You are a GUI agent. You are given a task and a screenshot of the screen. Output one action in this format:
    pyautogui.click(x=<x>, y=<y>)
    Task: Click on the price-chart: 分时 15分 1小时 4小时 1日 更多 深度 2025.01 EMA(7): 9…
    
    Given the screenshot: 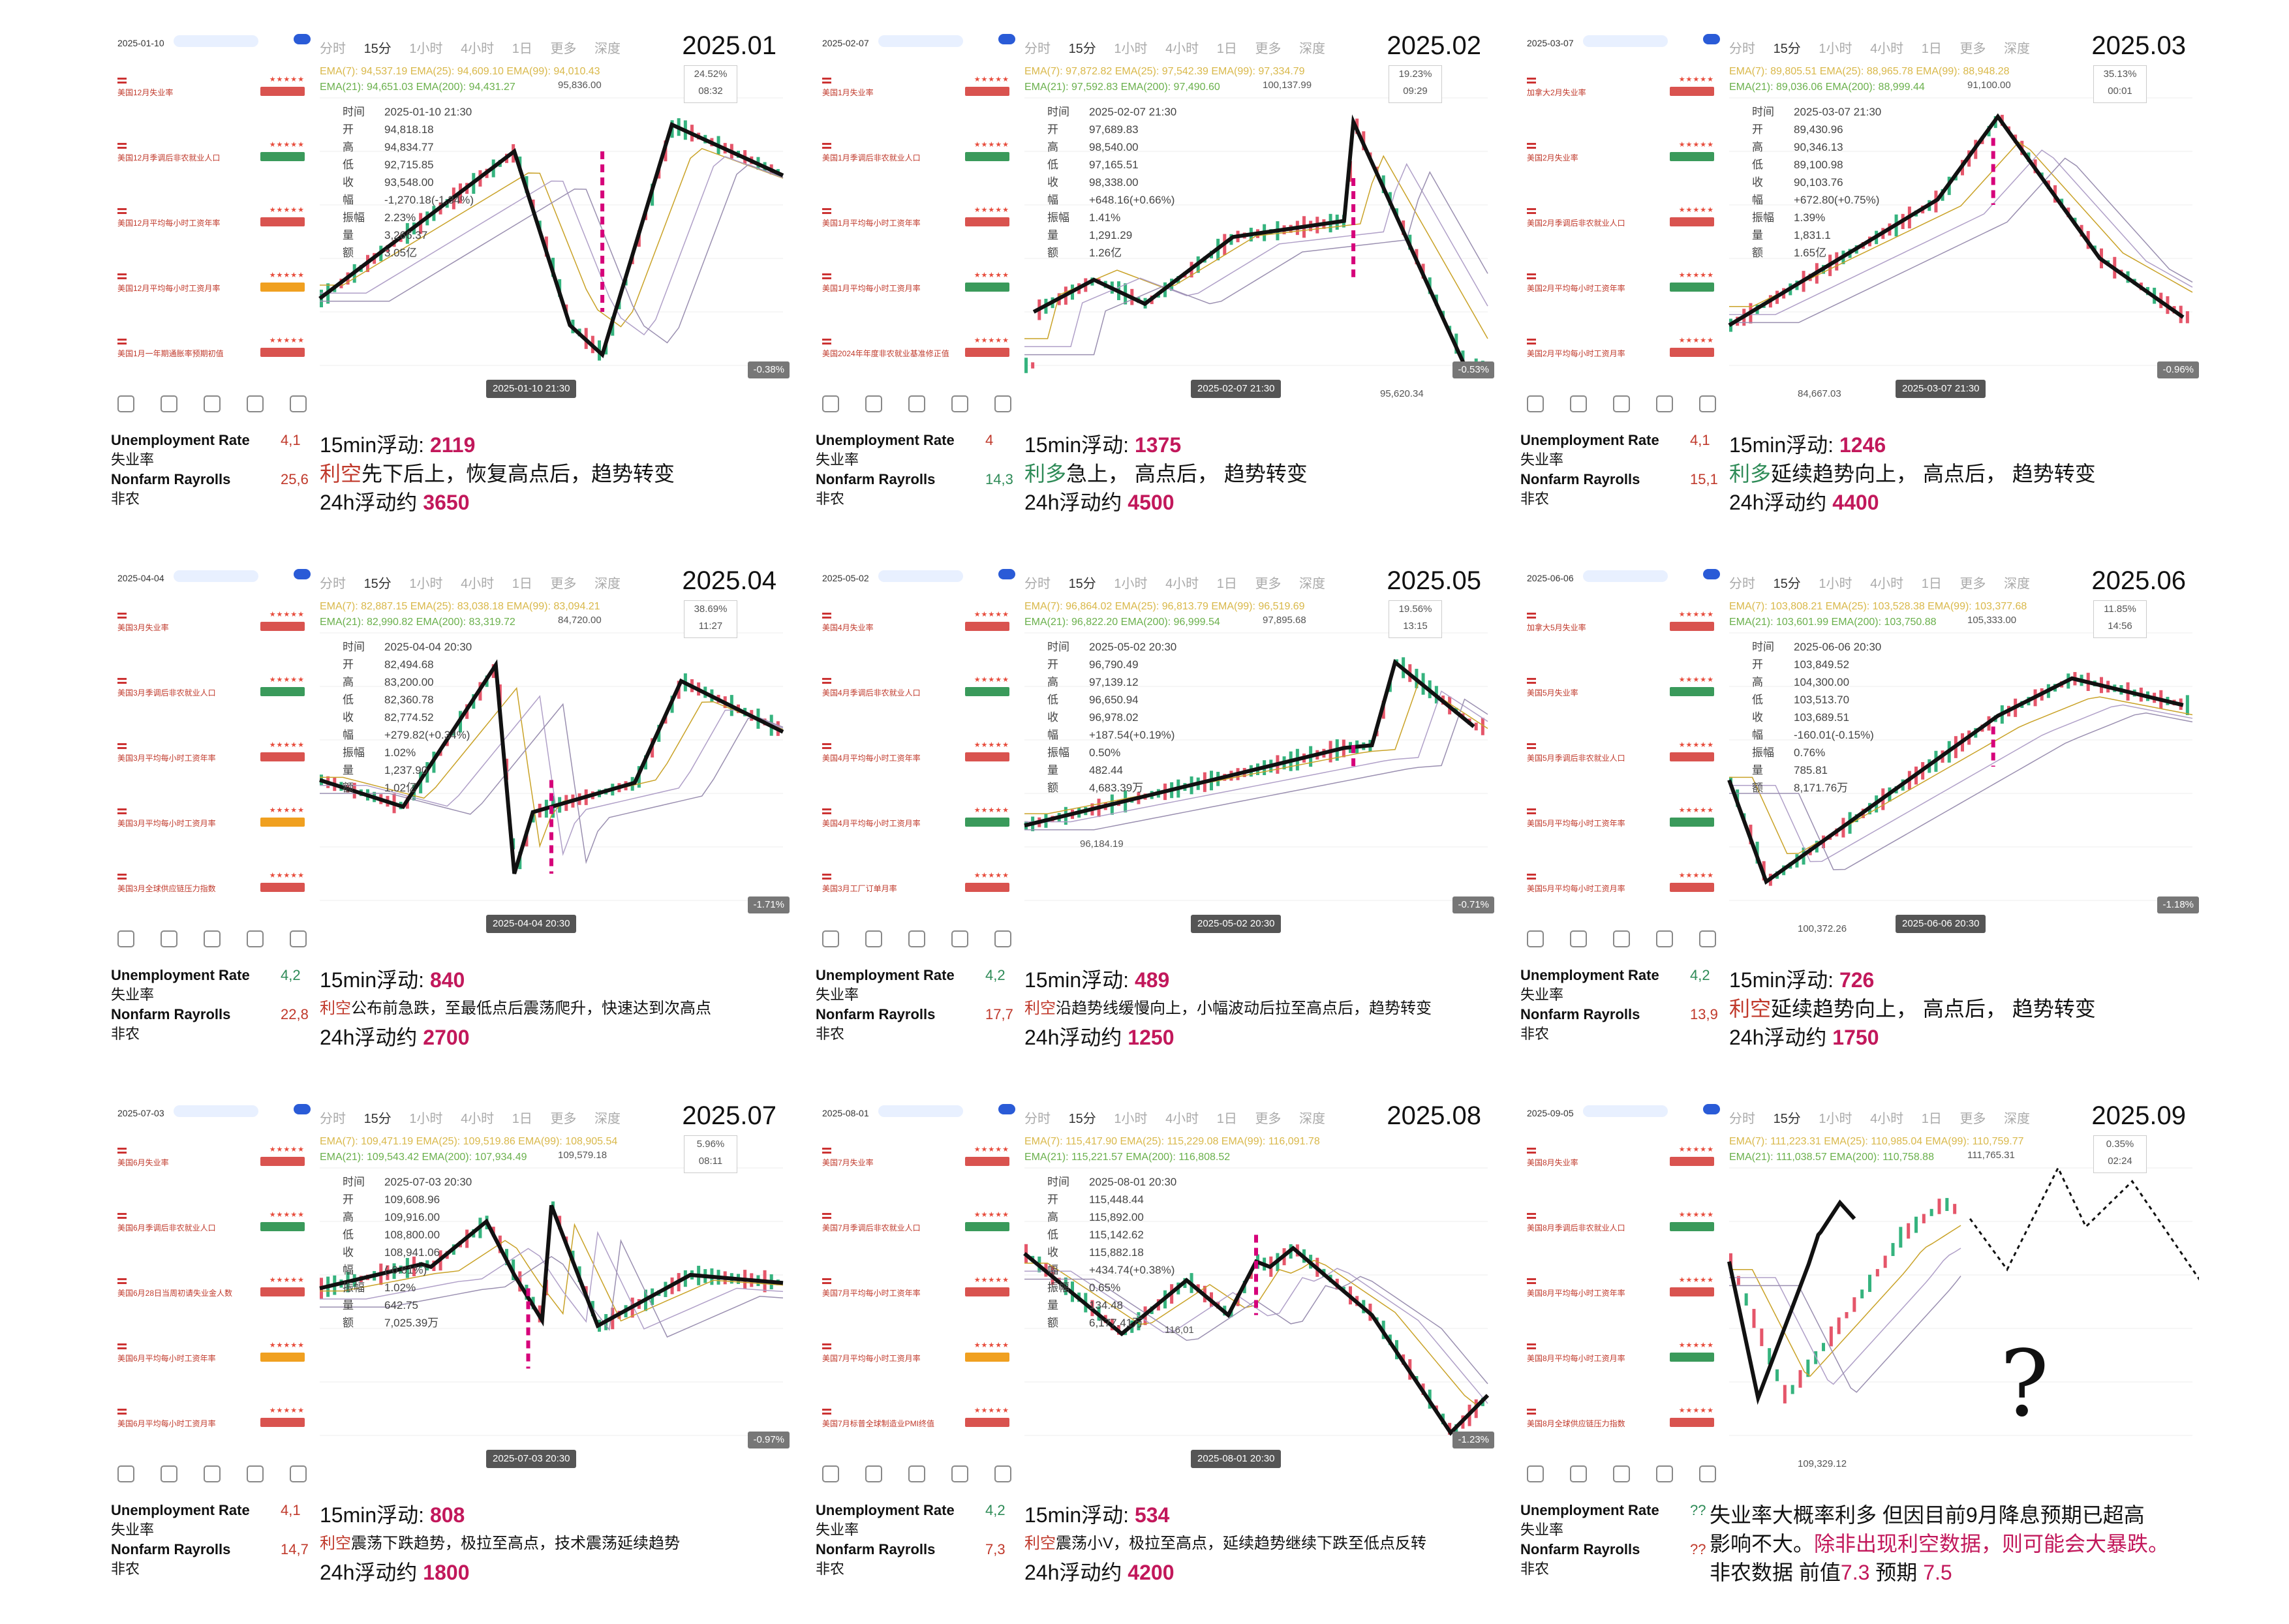 What is the action you would take?
    pyautogui.click(x=550, y=222)
    